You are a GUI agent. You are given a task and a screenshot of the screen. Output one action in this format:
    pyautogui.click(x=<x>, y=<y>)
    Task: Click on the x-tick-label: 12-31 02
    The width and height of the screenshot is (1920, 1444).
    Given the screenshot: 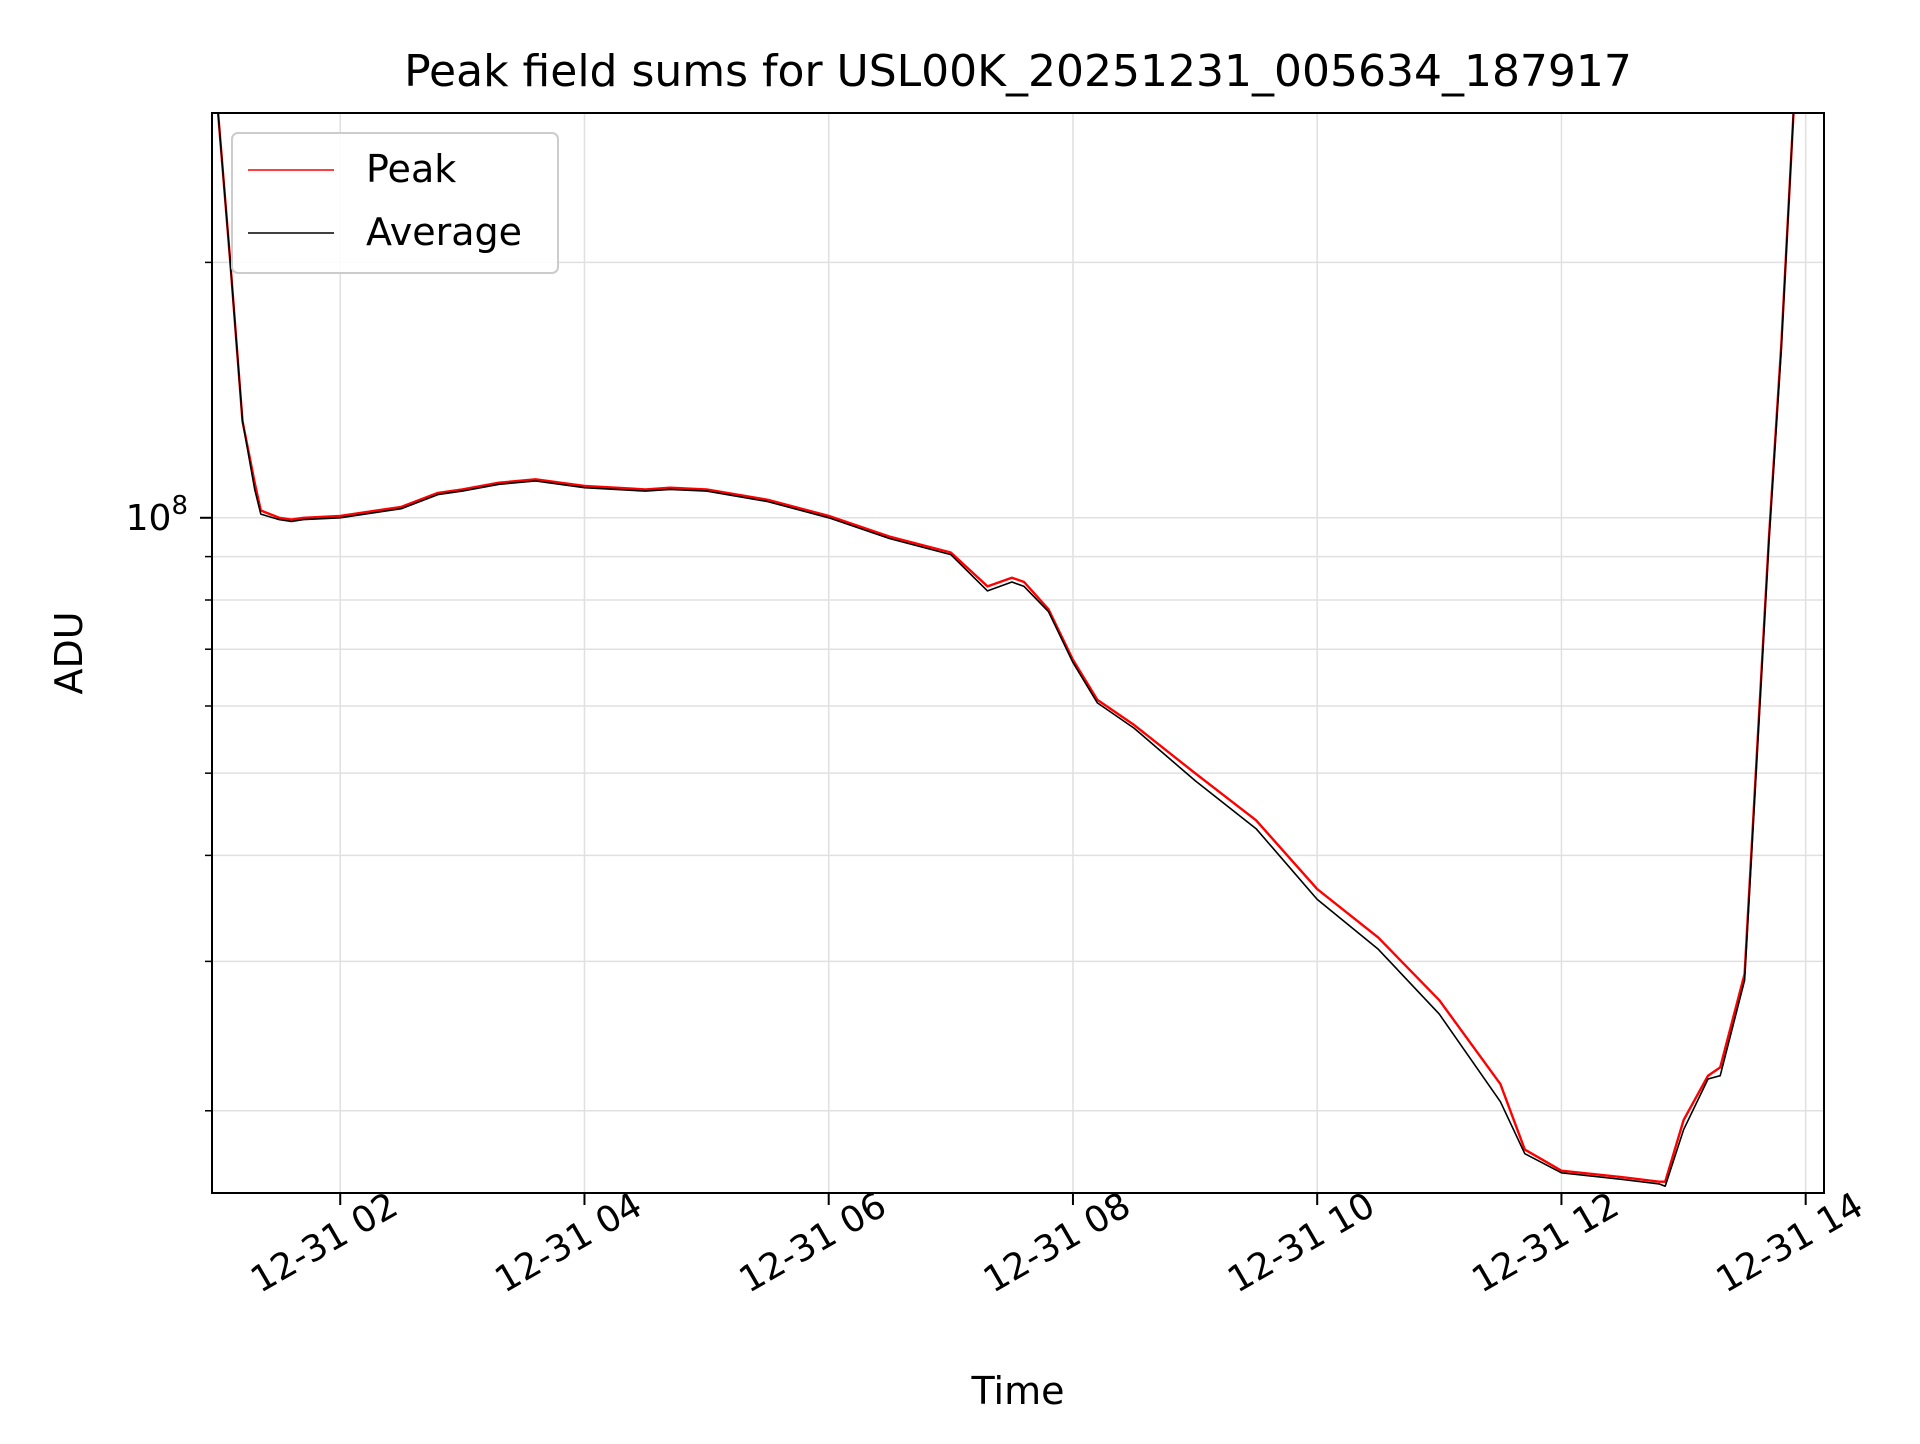 What is the action you would take?
    pyautogui.click(x=324, y=1243)
    